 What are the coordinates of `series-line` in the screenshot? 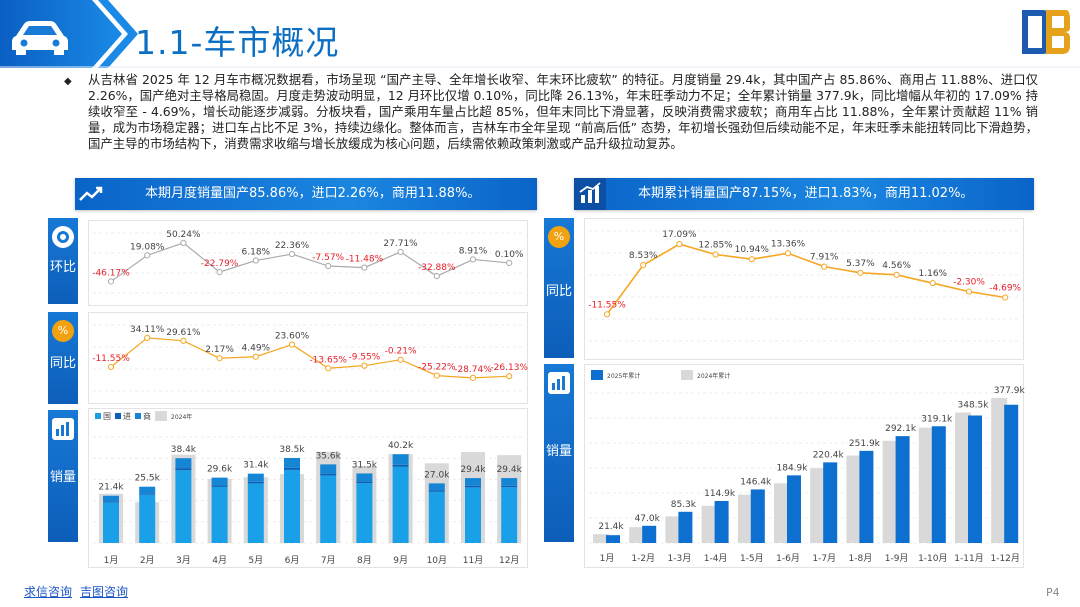 It's located at (310, 358).